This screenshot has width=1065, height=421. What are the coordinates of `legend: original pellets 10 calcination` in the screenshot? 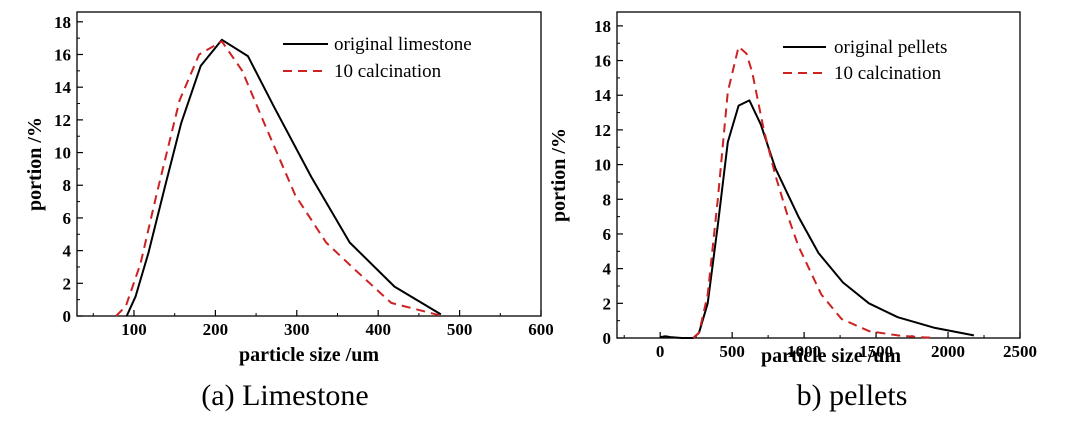 It's located at (865, 60).